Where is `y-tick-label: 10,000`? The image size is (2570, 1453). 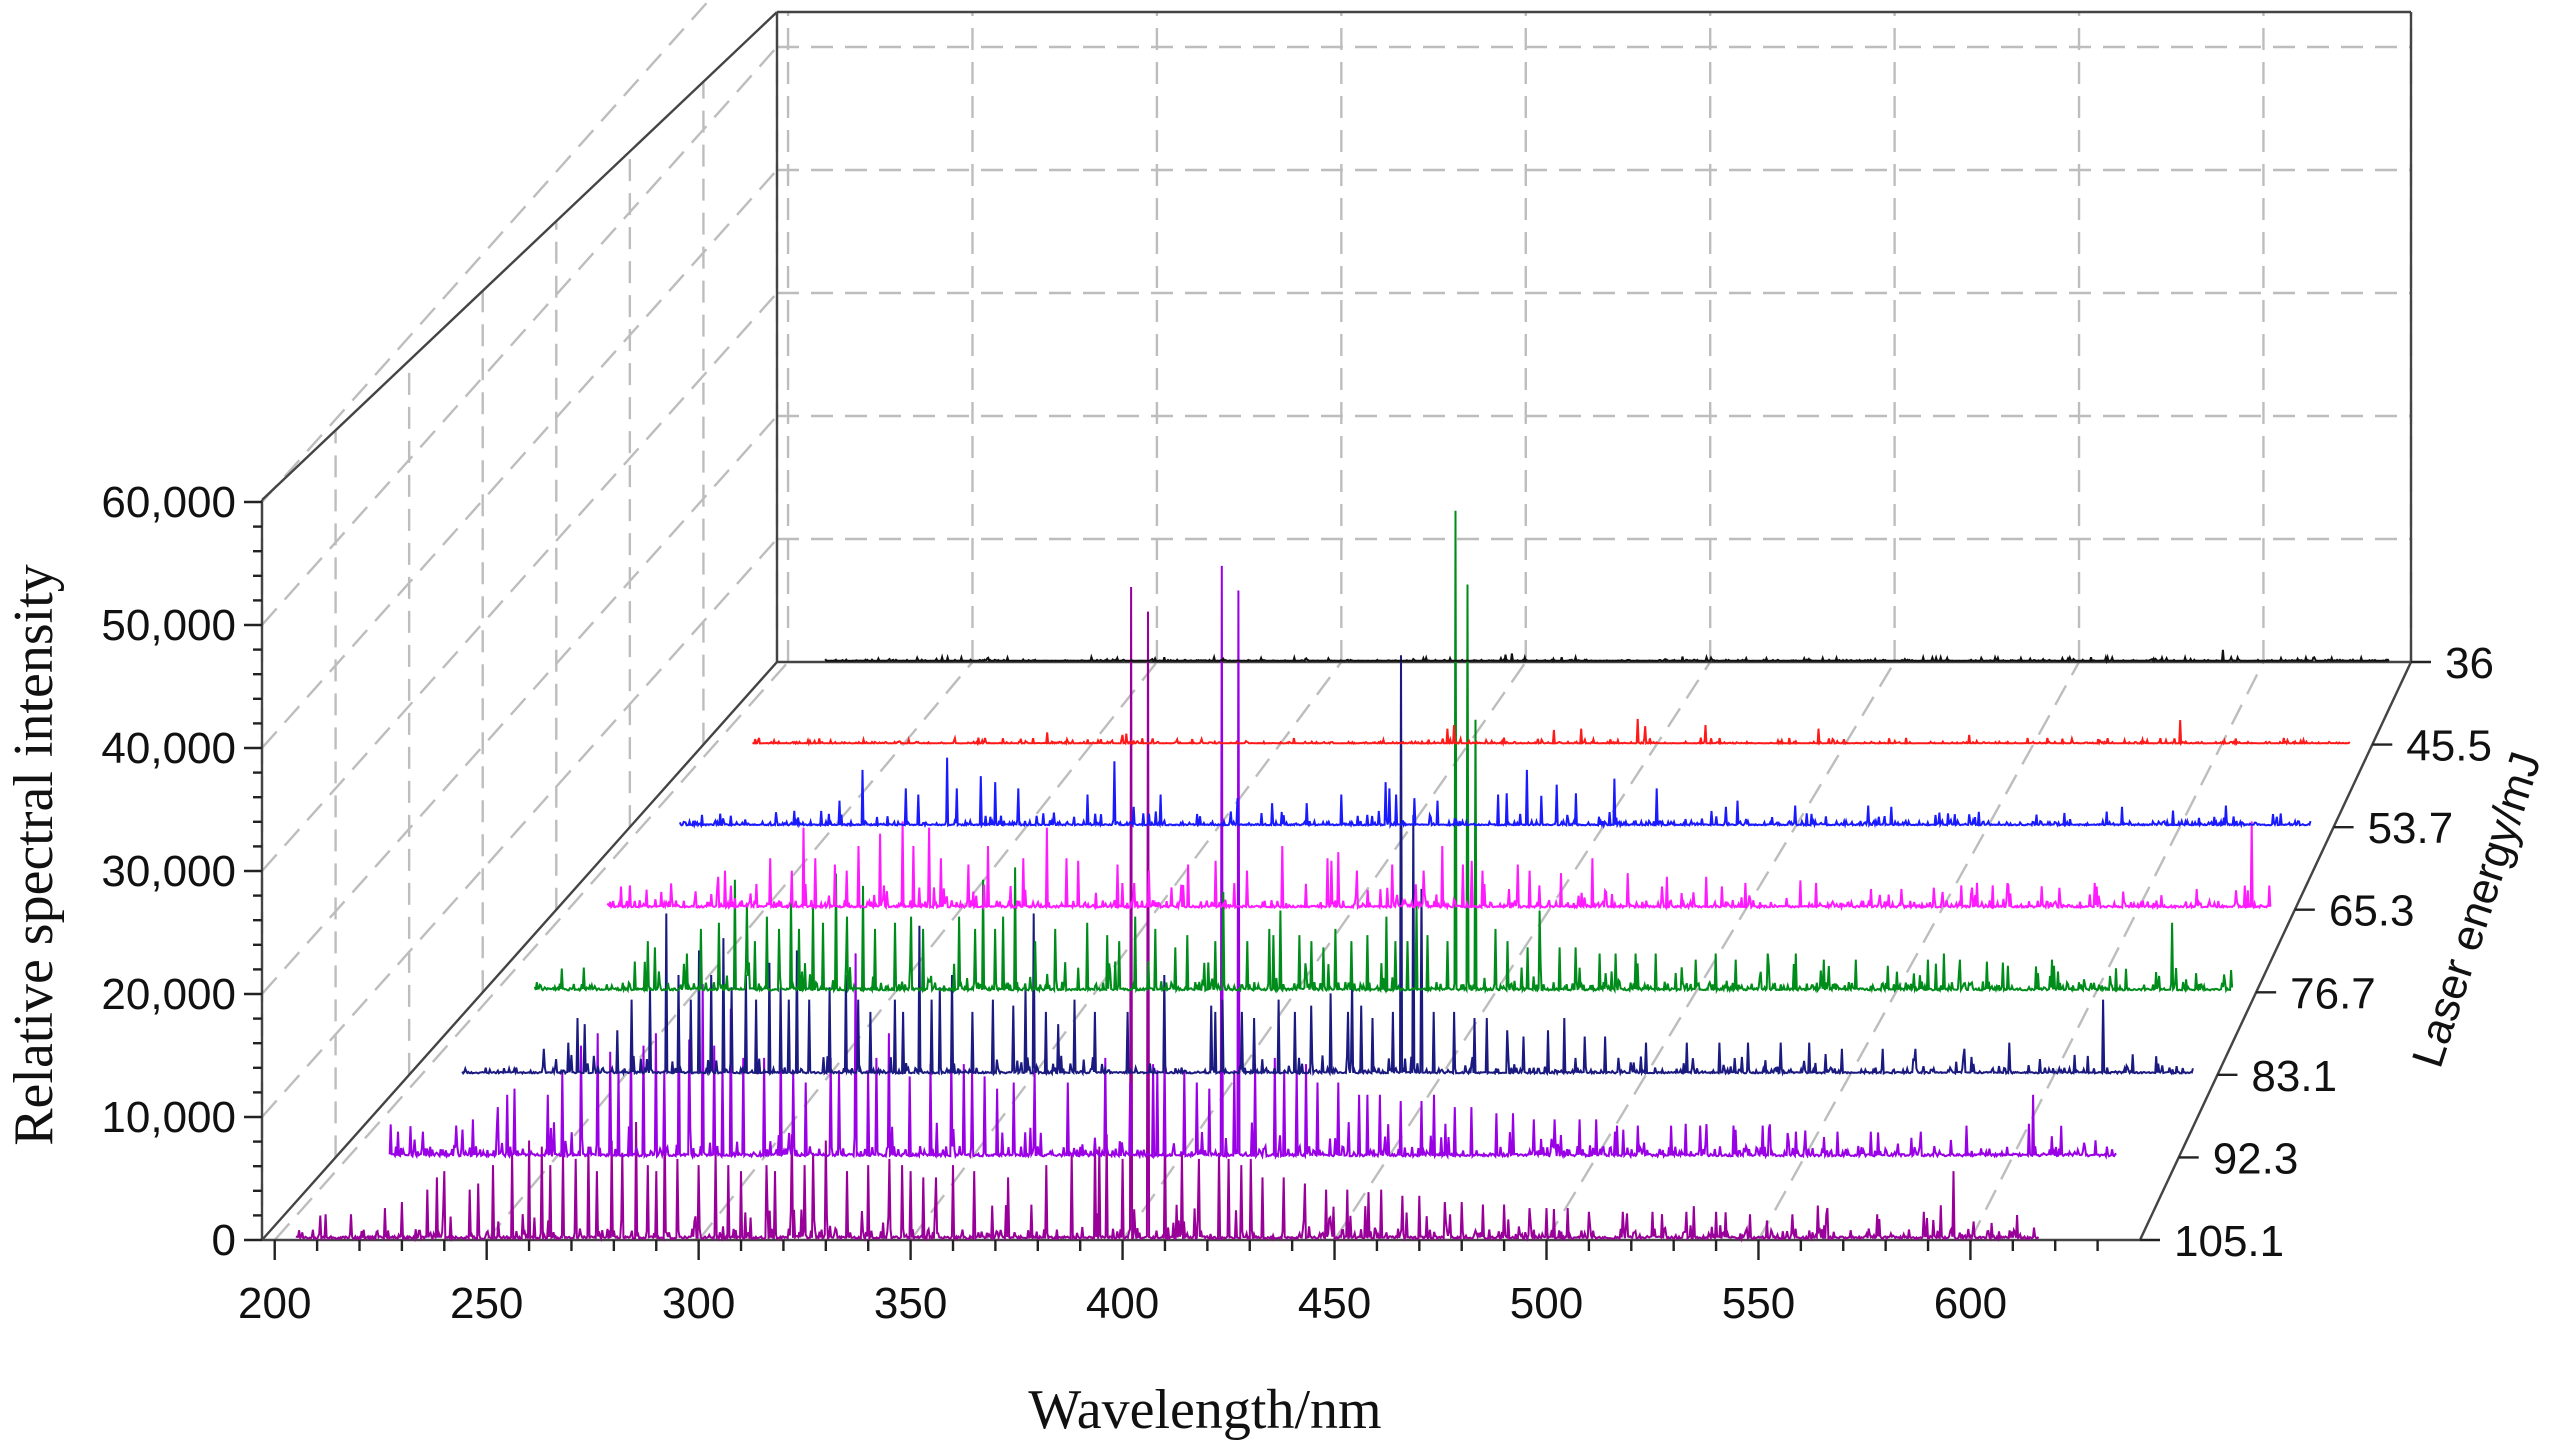 y-tick-label: 10,000 is located at coordinates (168, 1117).